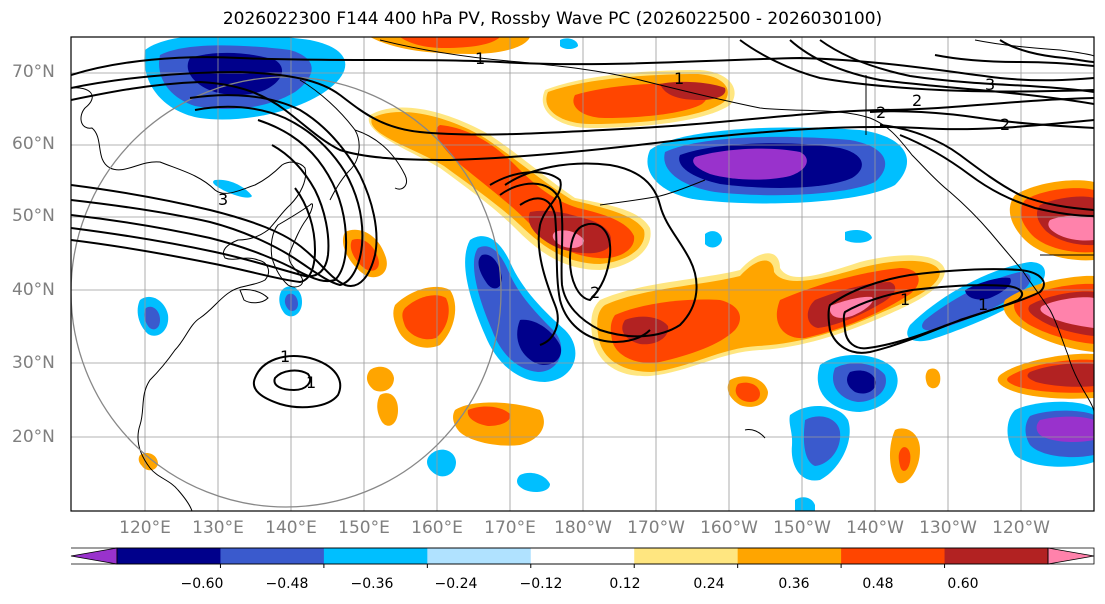  Describe the element at coordinates (709, 584) in the screenshot. I see `colorbar-tick-label: 0.24` at that location.